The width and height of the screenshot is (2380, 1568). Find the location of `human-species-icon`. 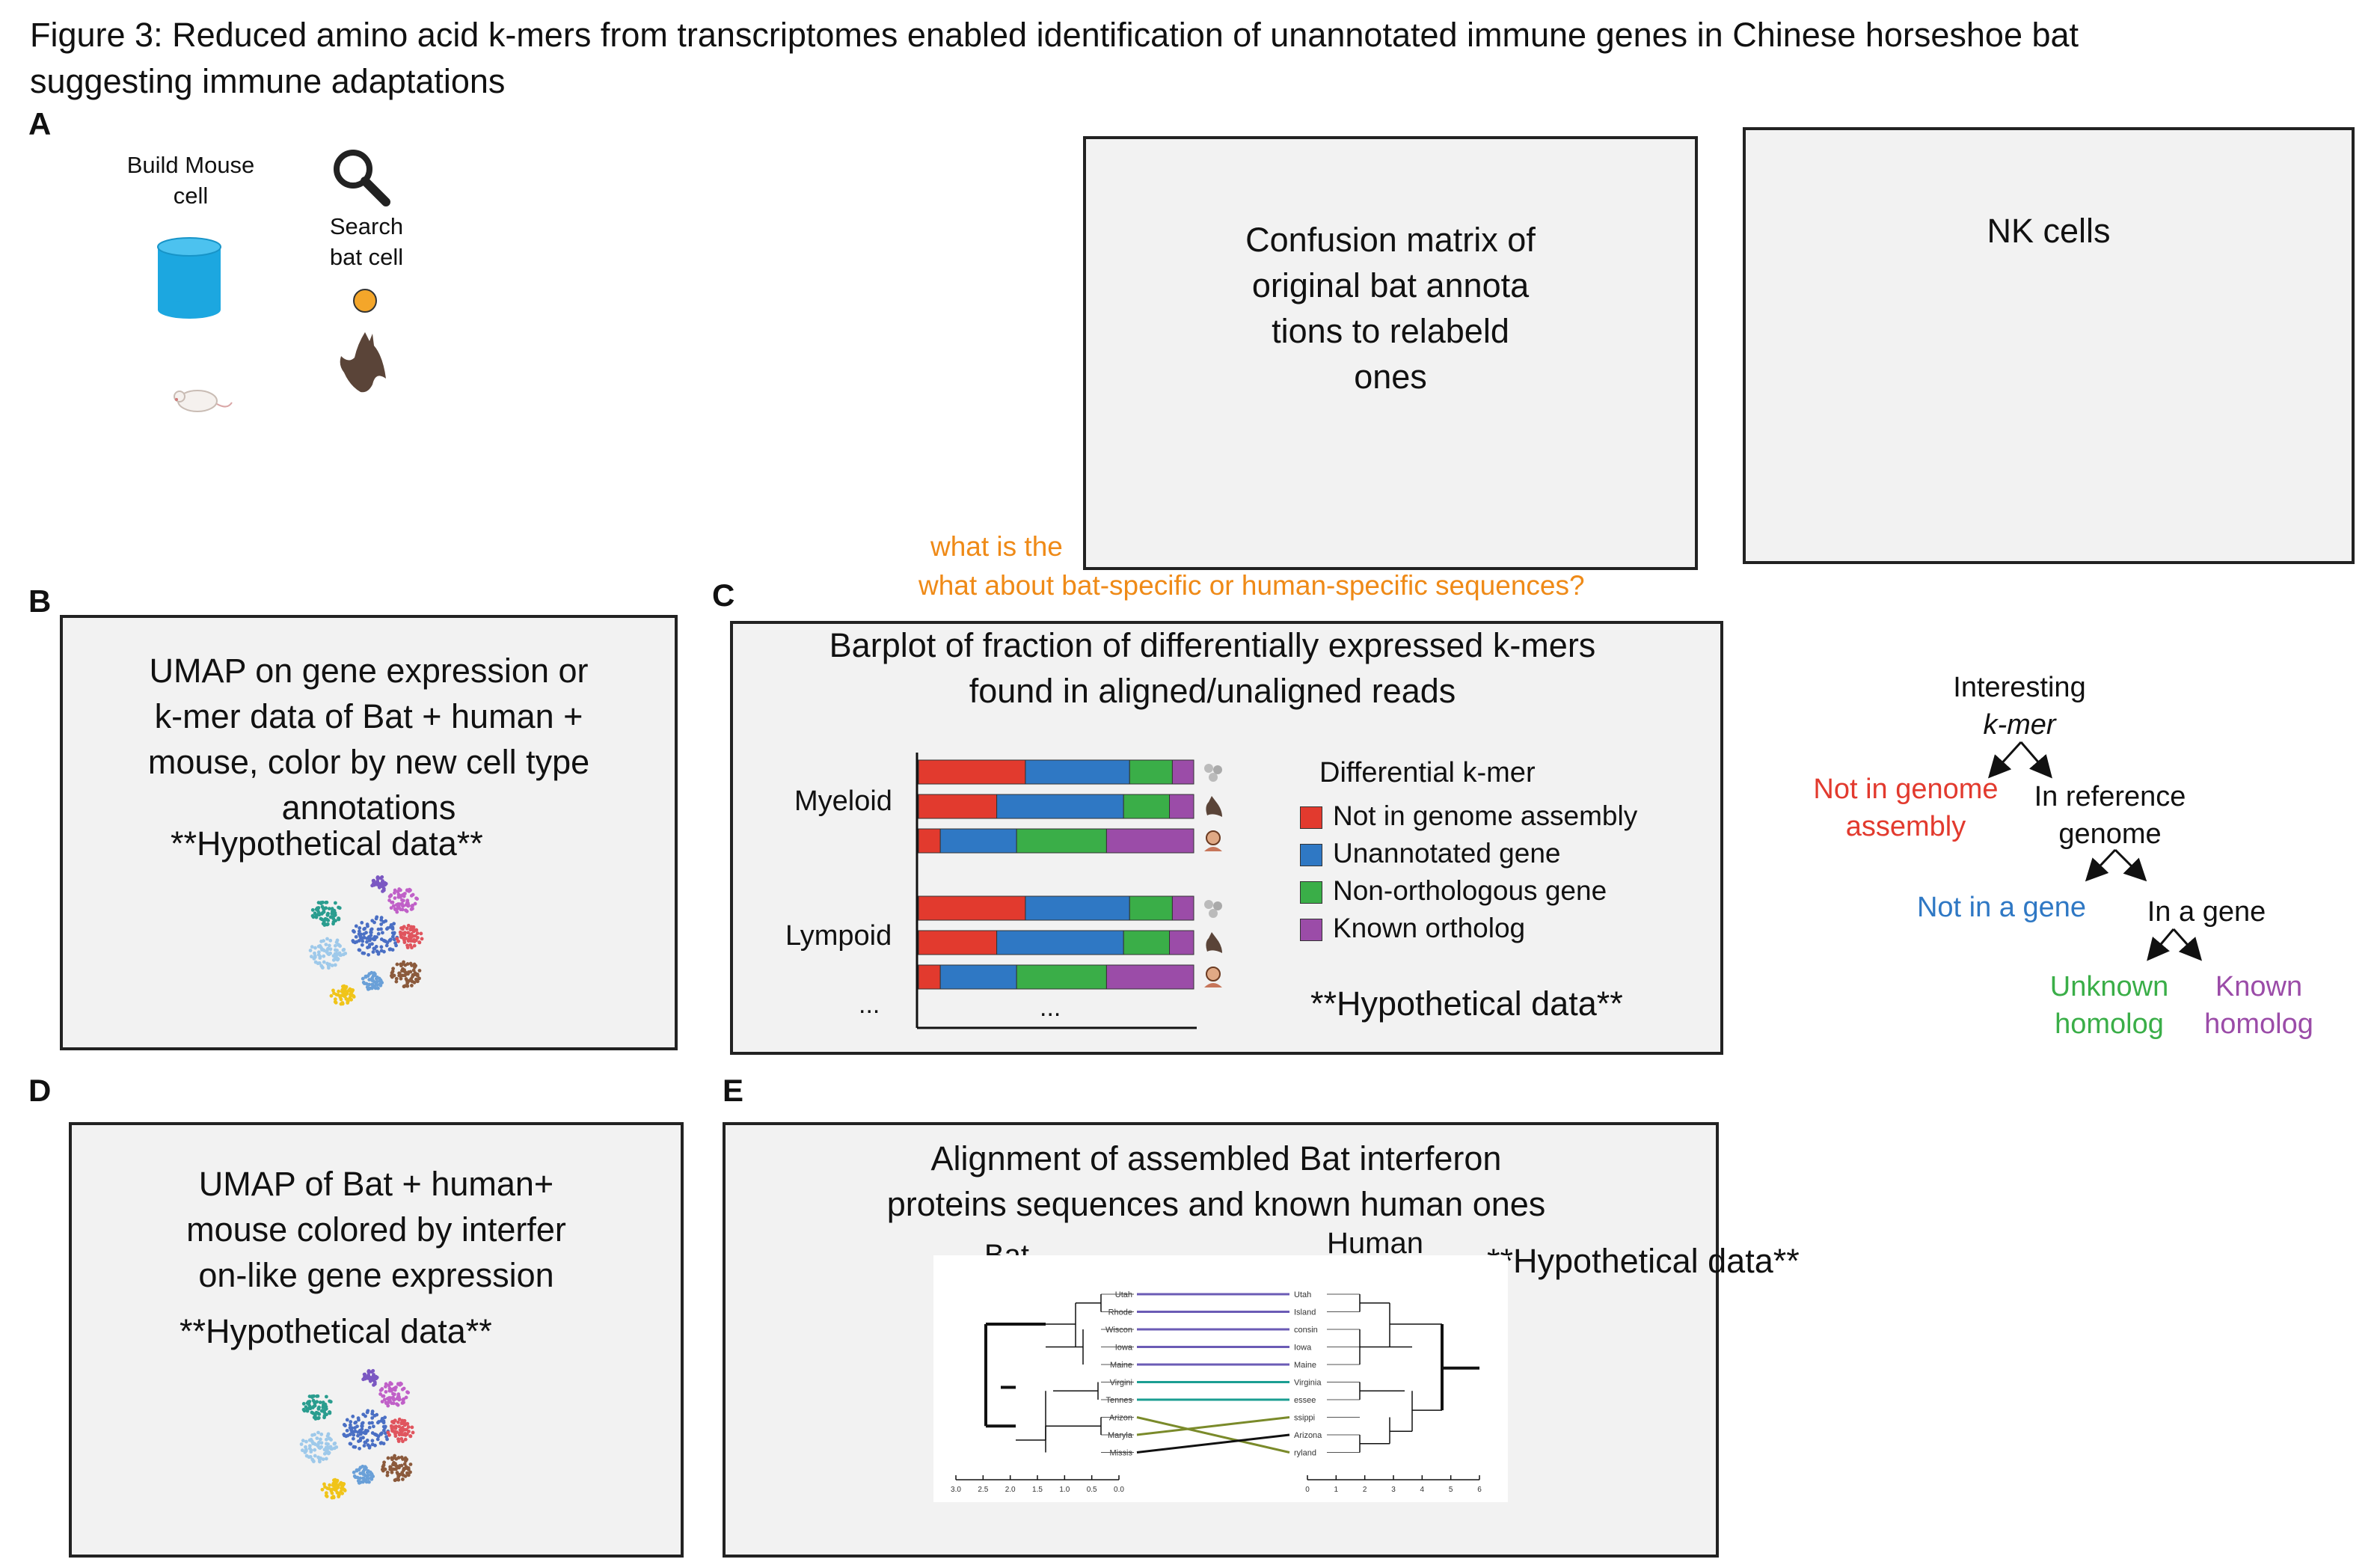

human-species-icon is located at coordinates (1213, 977).